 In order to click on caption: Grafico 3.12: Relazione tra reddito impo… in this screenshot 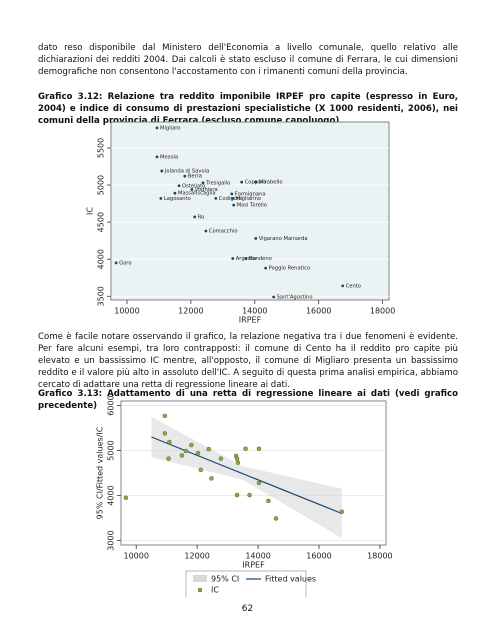, I will do `click(248, 109)`.